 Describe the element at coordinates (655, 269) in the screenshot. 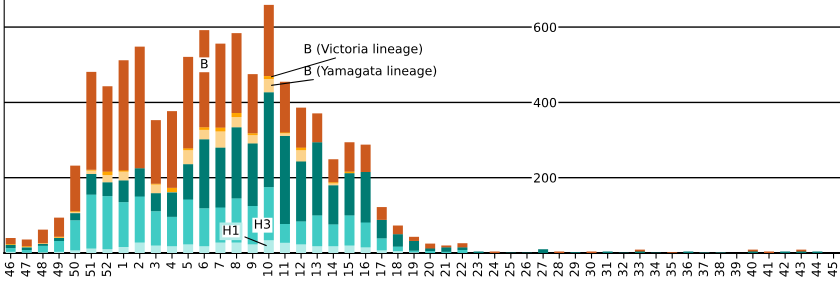

I see `x-tick-label: 34` at that location.